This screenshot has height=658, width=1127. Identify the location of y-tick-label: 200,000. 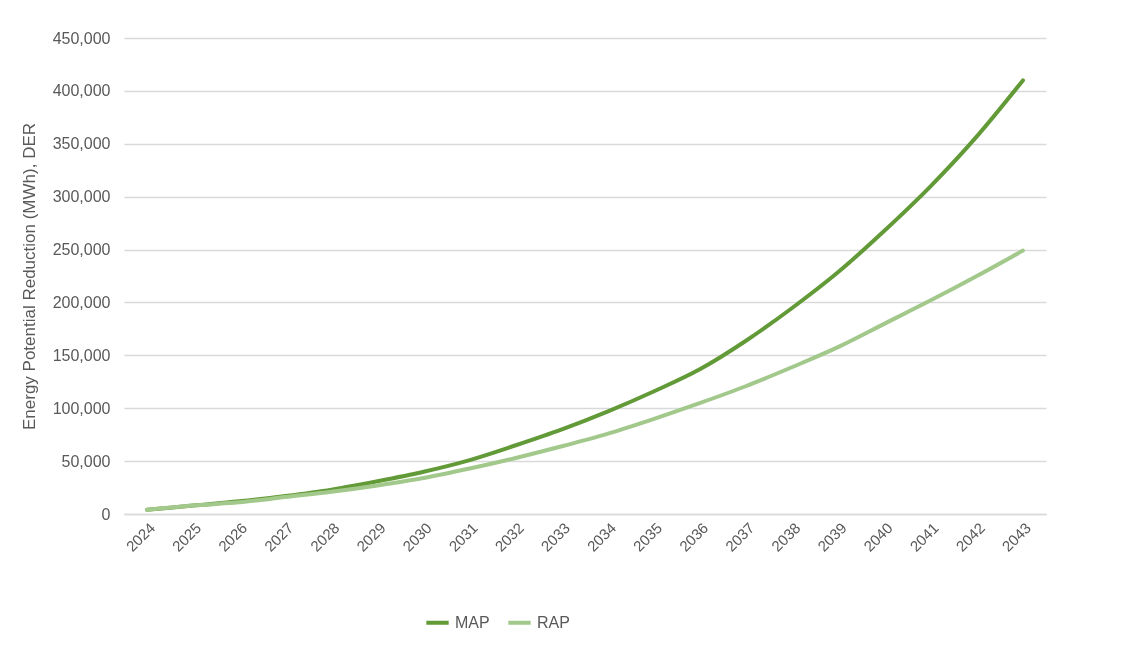
(81, 302).